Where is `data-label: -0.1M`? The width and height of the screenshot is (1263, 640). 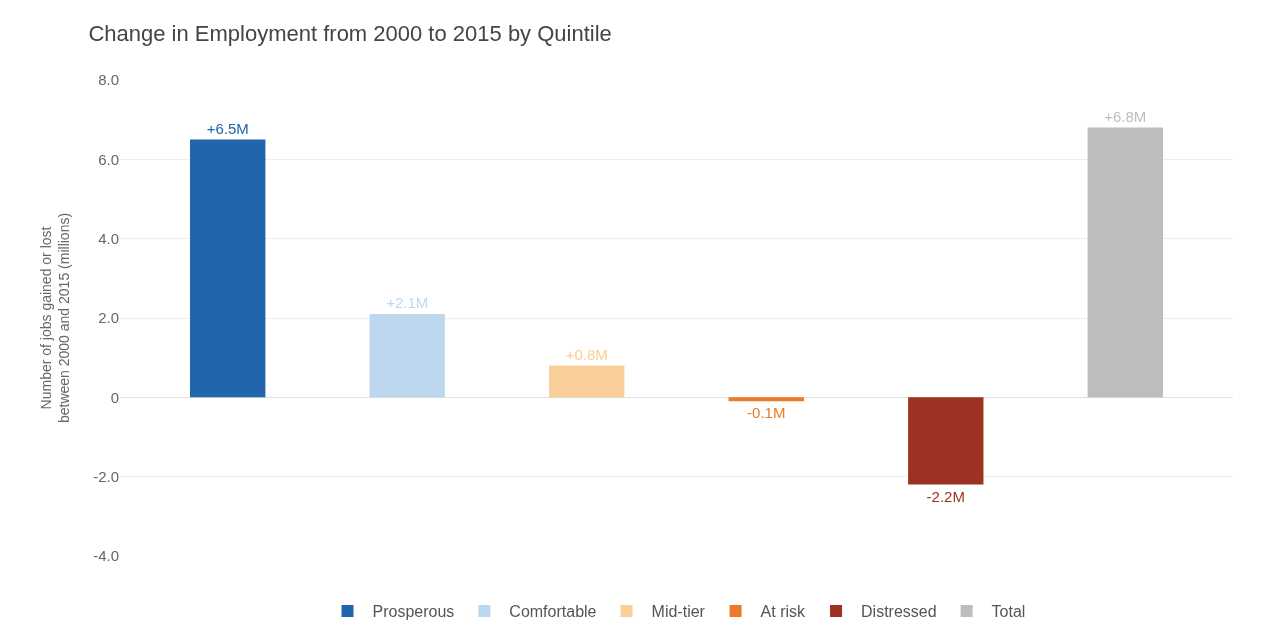 data-label: -0.1M is located at coordinates (766, 413).